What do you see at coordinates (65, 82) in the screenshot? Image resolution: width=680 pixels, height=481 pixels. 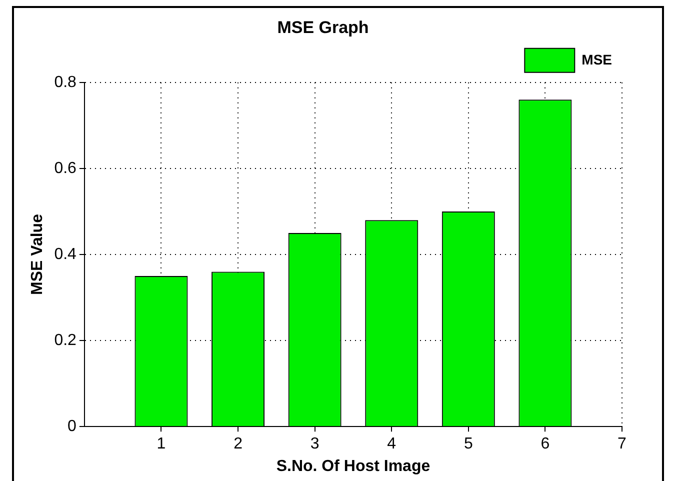 I see `y-tick-label: 0.8` at bounding box center [65, 82].